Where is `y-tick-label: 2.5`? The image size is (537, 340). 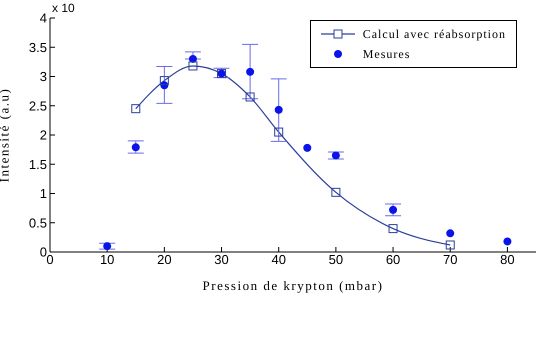
y-tick-label: 2.5 is located at coordinates (37, 106).